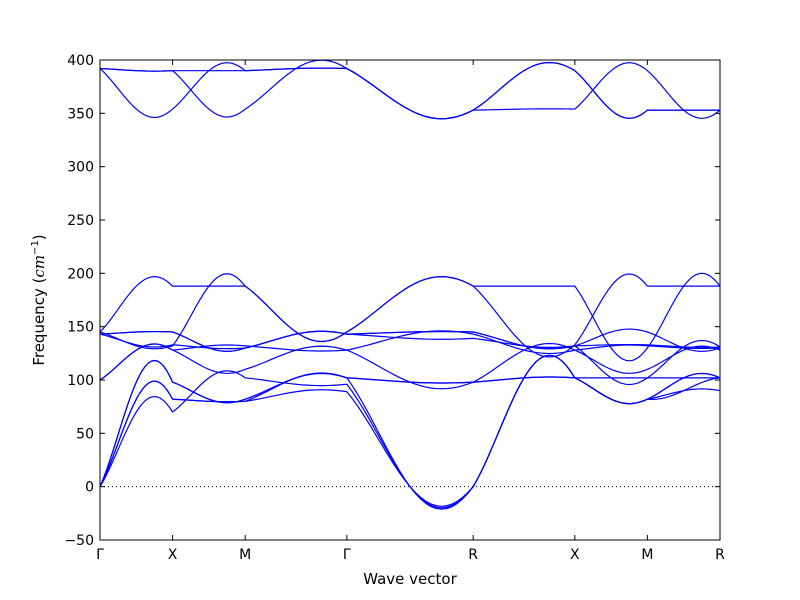 This screenshot has height=600, width=800. I want to click on y-tick-label: 200, so click(80, 274).